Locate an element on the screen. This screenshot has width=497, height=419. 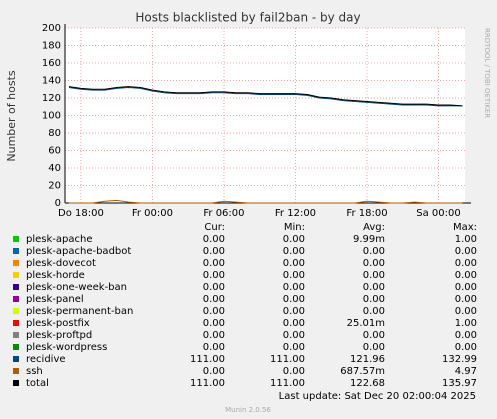
legend-name: plesk-horde is located at coordinates (55, 275).